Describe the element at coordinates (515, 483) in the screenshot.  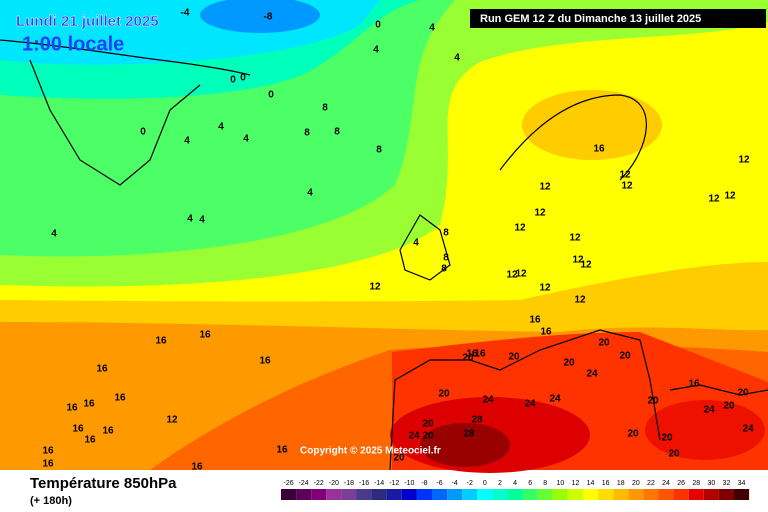
I see `legend-tick-label: 4` at that location.